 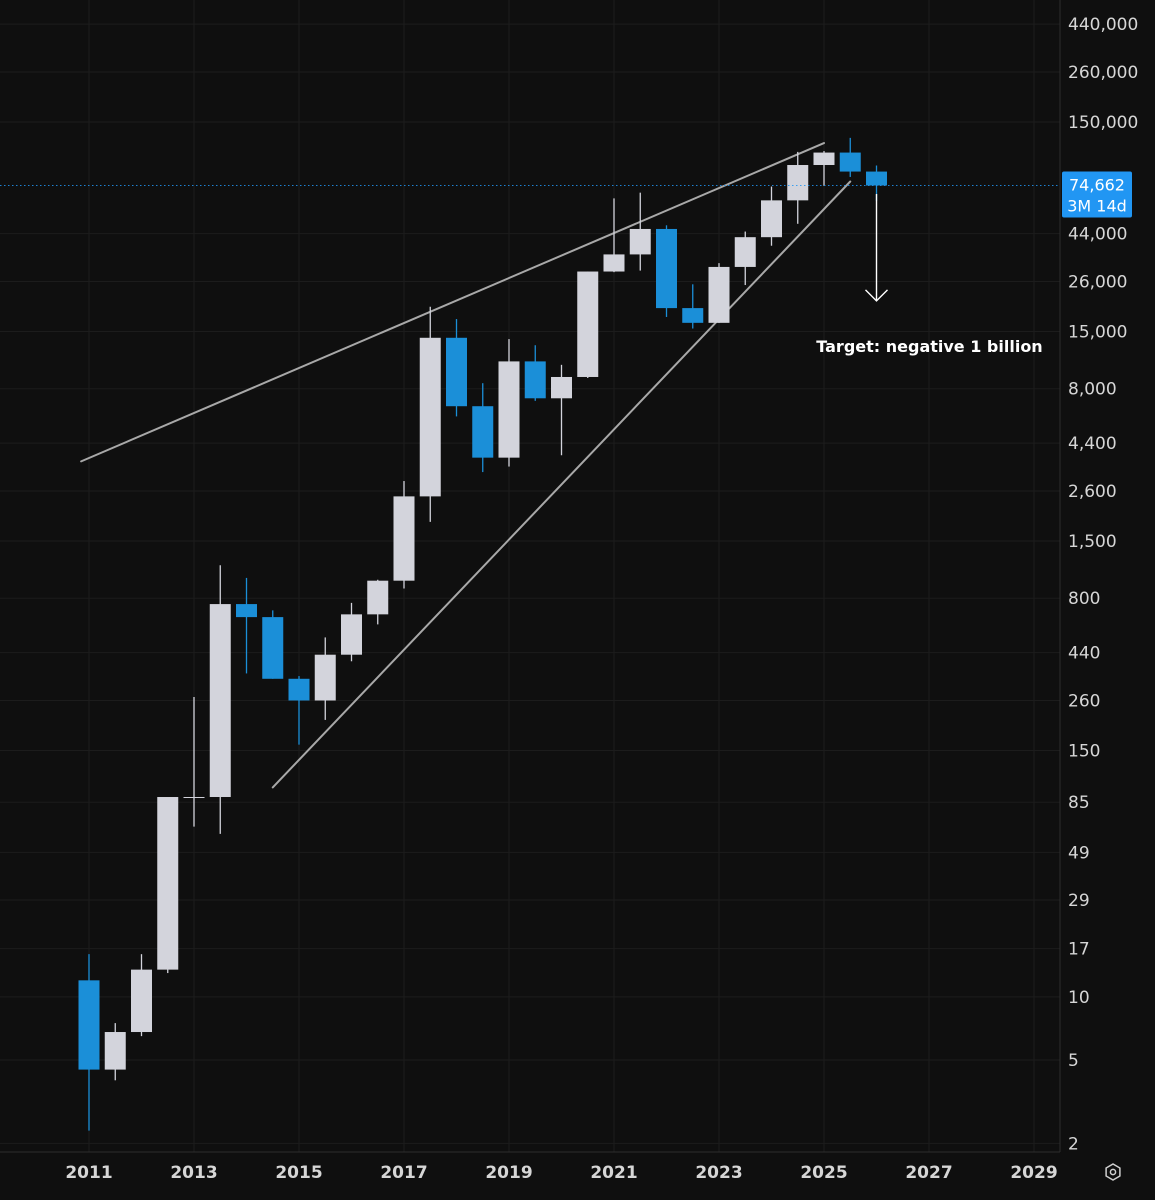 I want to click on x-tick-label: 2023, so click(x=718, y=1173).